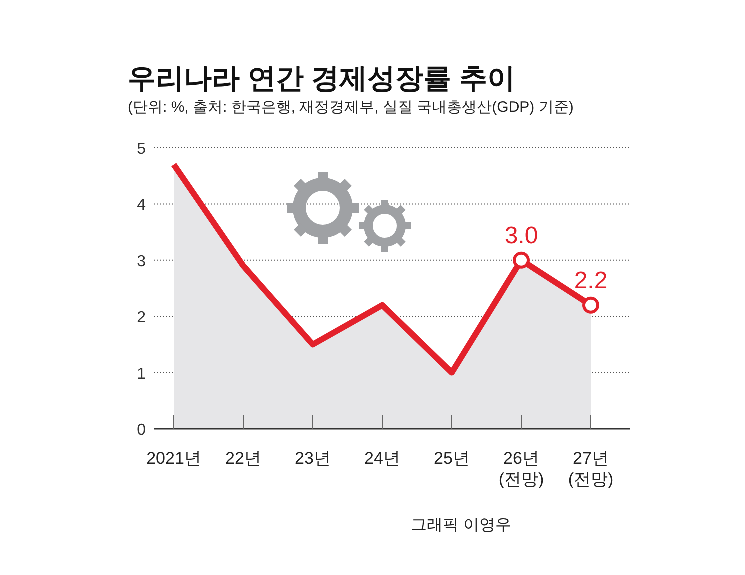  What do you see at coordinates (382, 458) in the screenshot?
I see `x-tick-label: 24년` at bounding box center [382, 458].